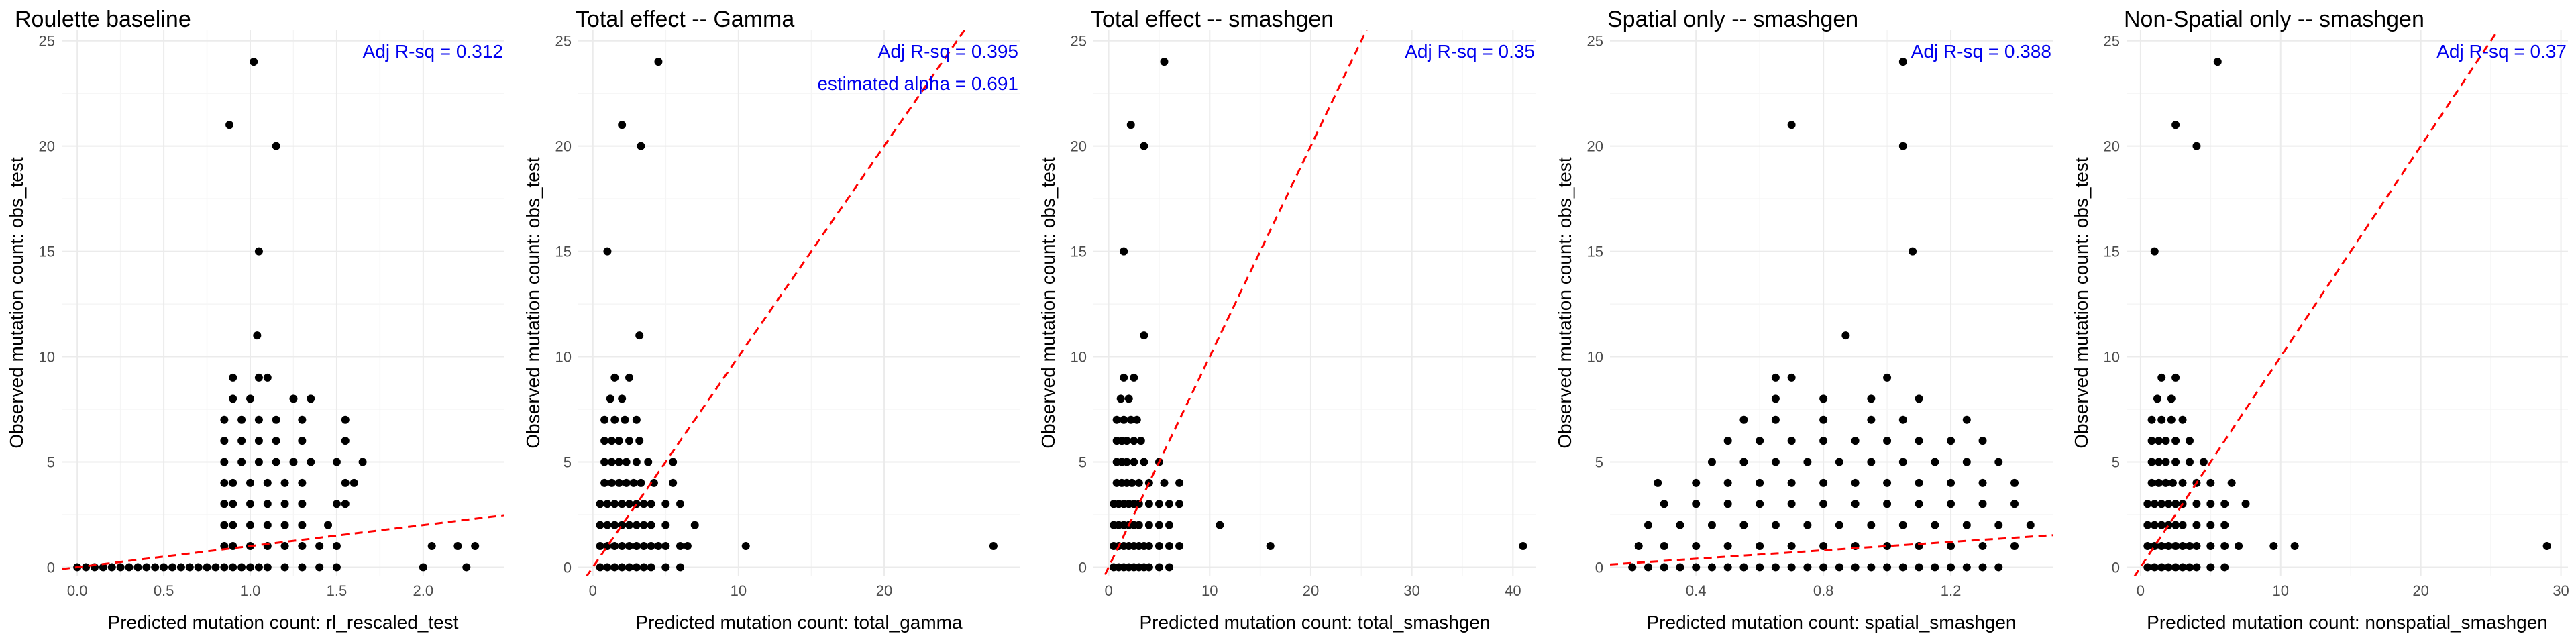  What do you see at coordinates (1079, 146) in the screenshot?
I see `y-tick-label: 20` at bounding box center [1079, 146].